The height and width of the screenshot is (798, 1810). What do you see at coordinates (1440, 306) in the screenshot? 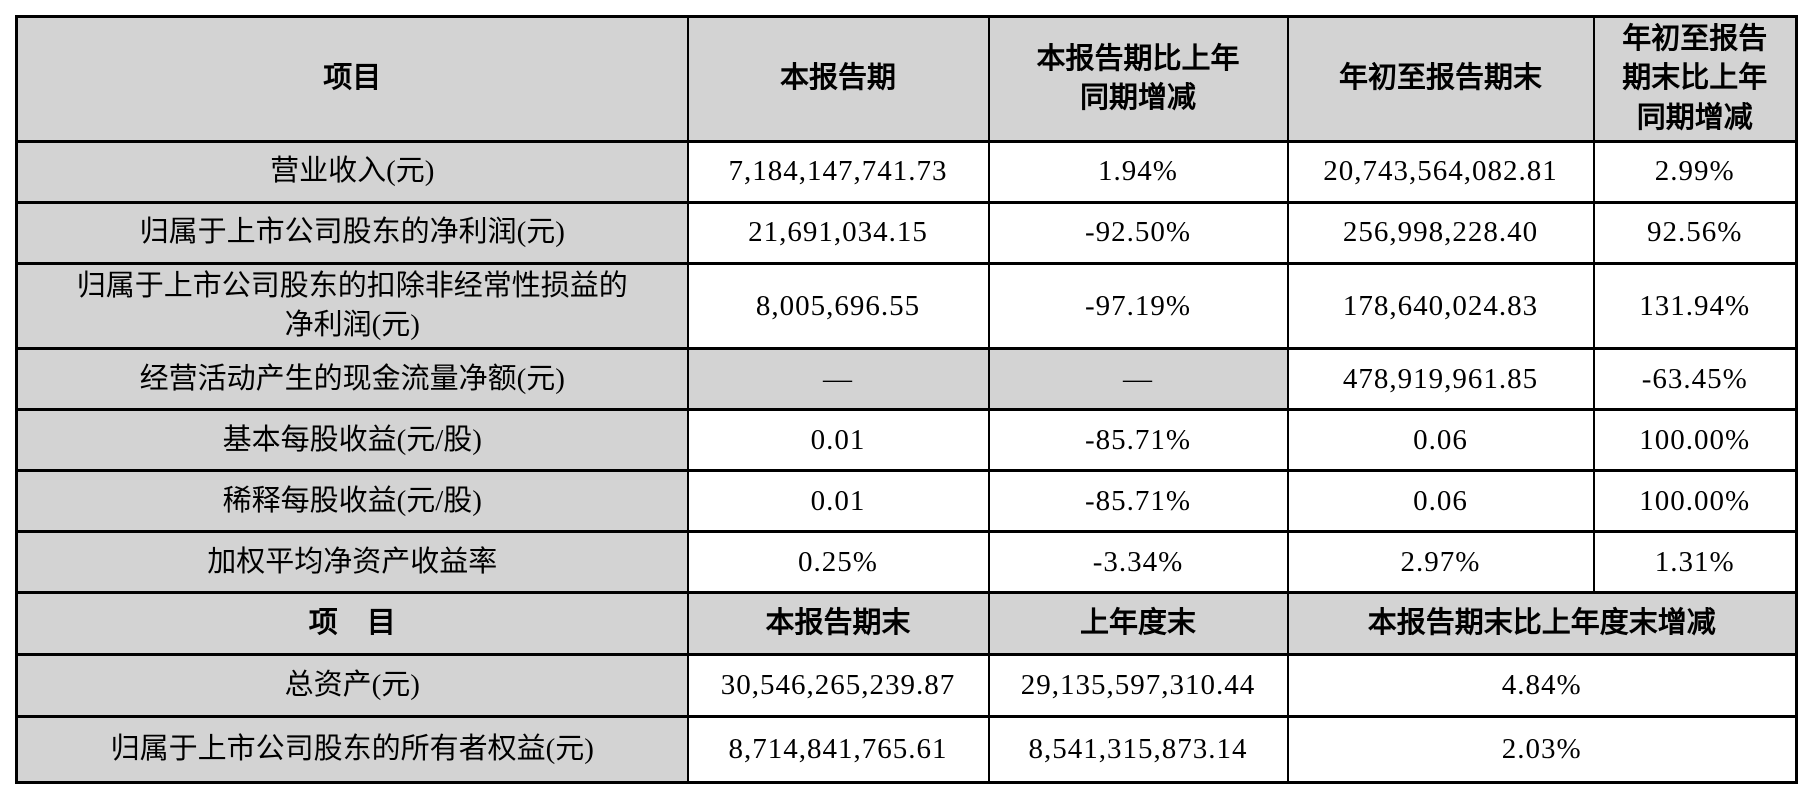
I see `value-cell: 178,640,024.83` at bounding box center [1440, 306].